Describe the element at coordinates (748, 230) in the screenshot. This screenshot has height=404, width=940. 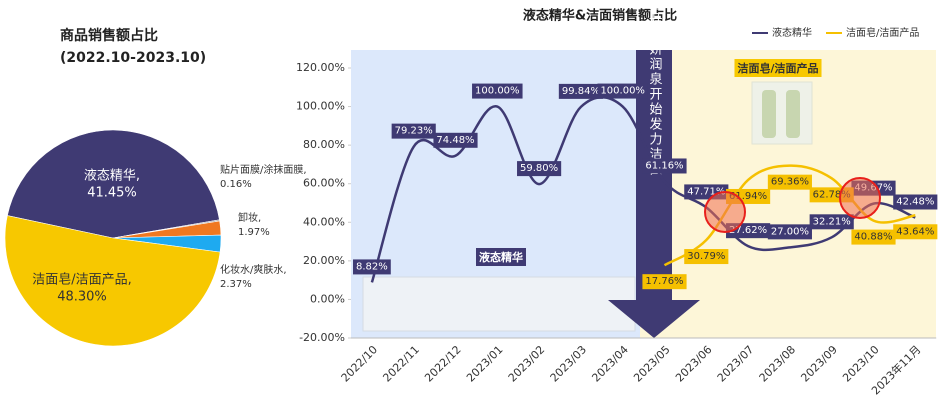
I see `data-label: 27.62%` at that location.